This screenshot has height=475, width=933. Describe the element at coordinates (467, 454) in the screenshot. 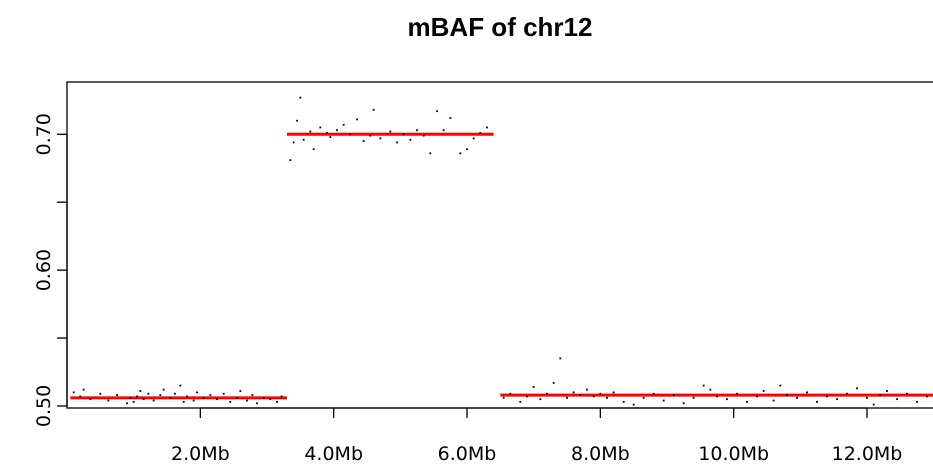

I see `x-tick-label: 6.0Mb` at that location.